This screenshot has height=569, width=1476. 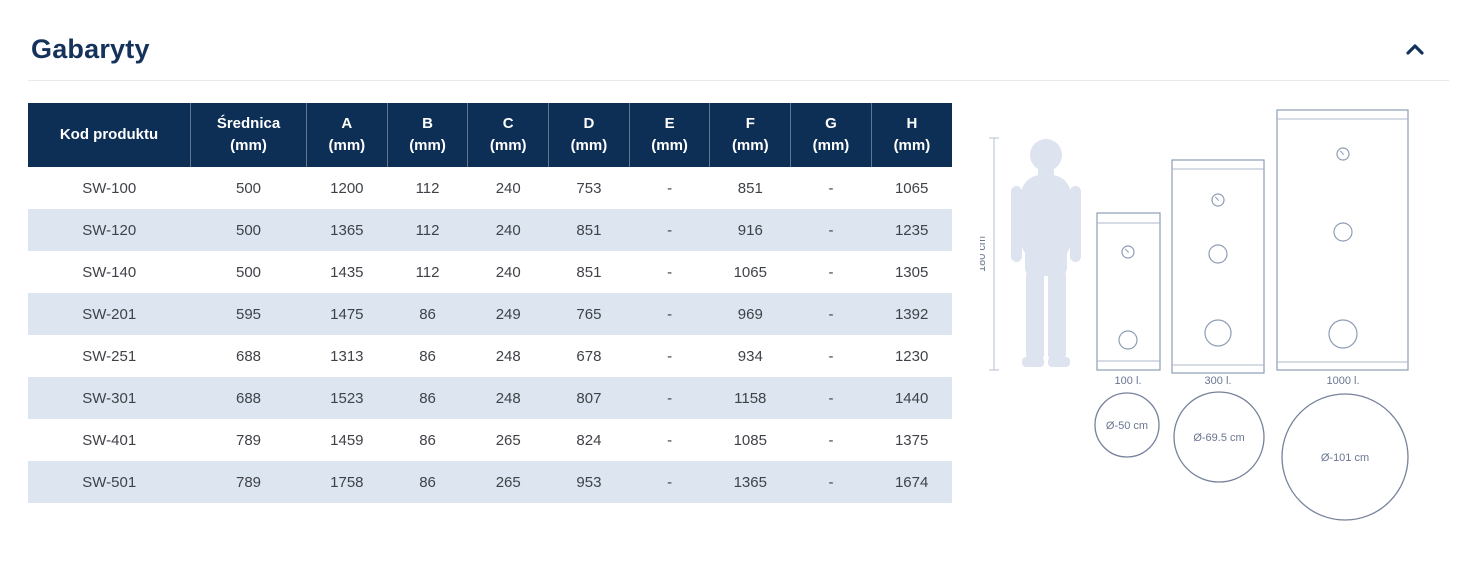 I want to click on table-cell: 934, so click(x=750, y=356).